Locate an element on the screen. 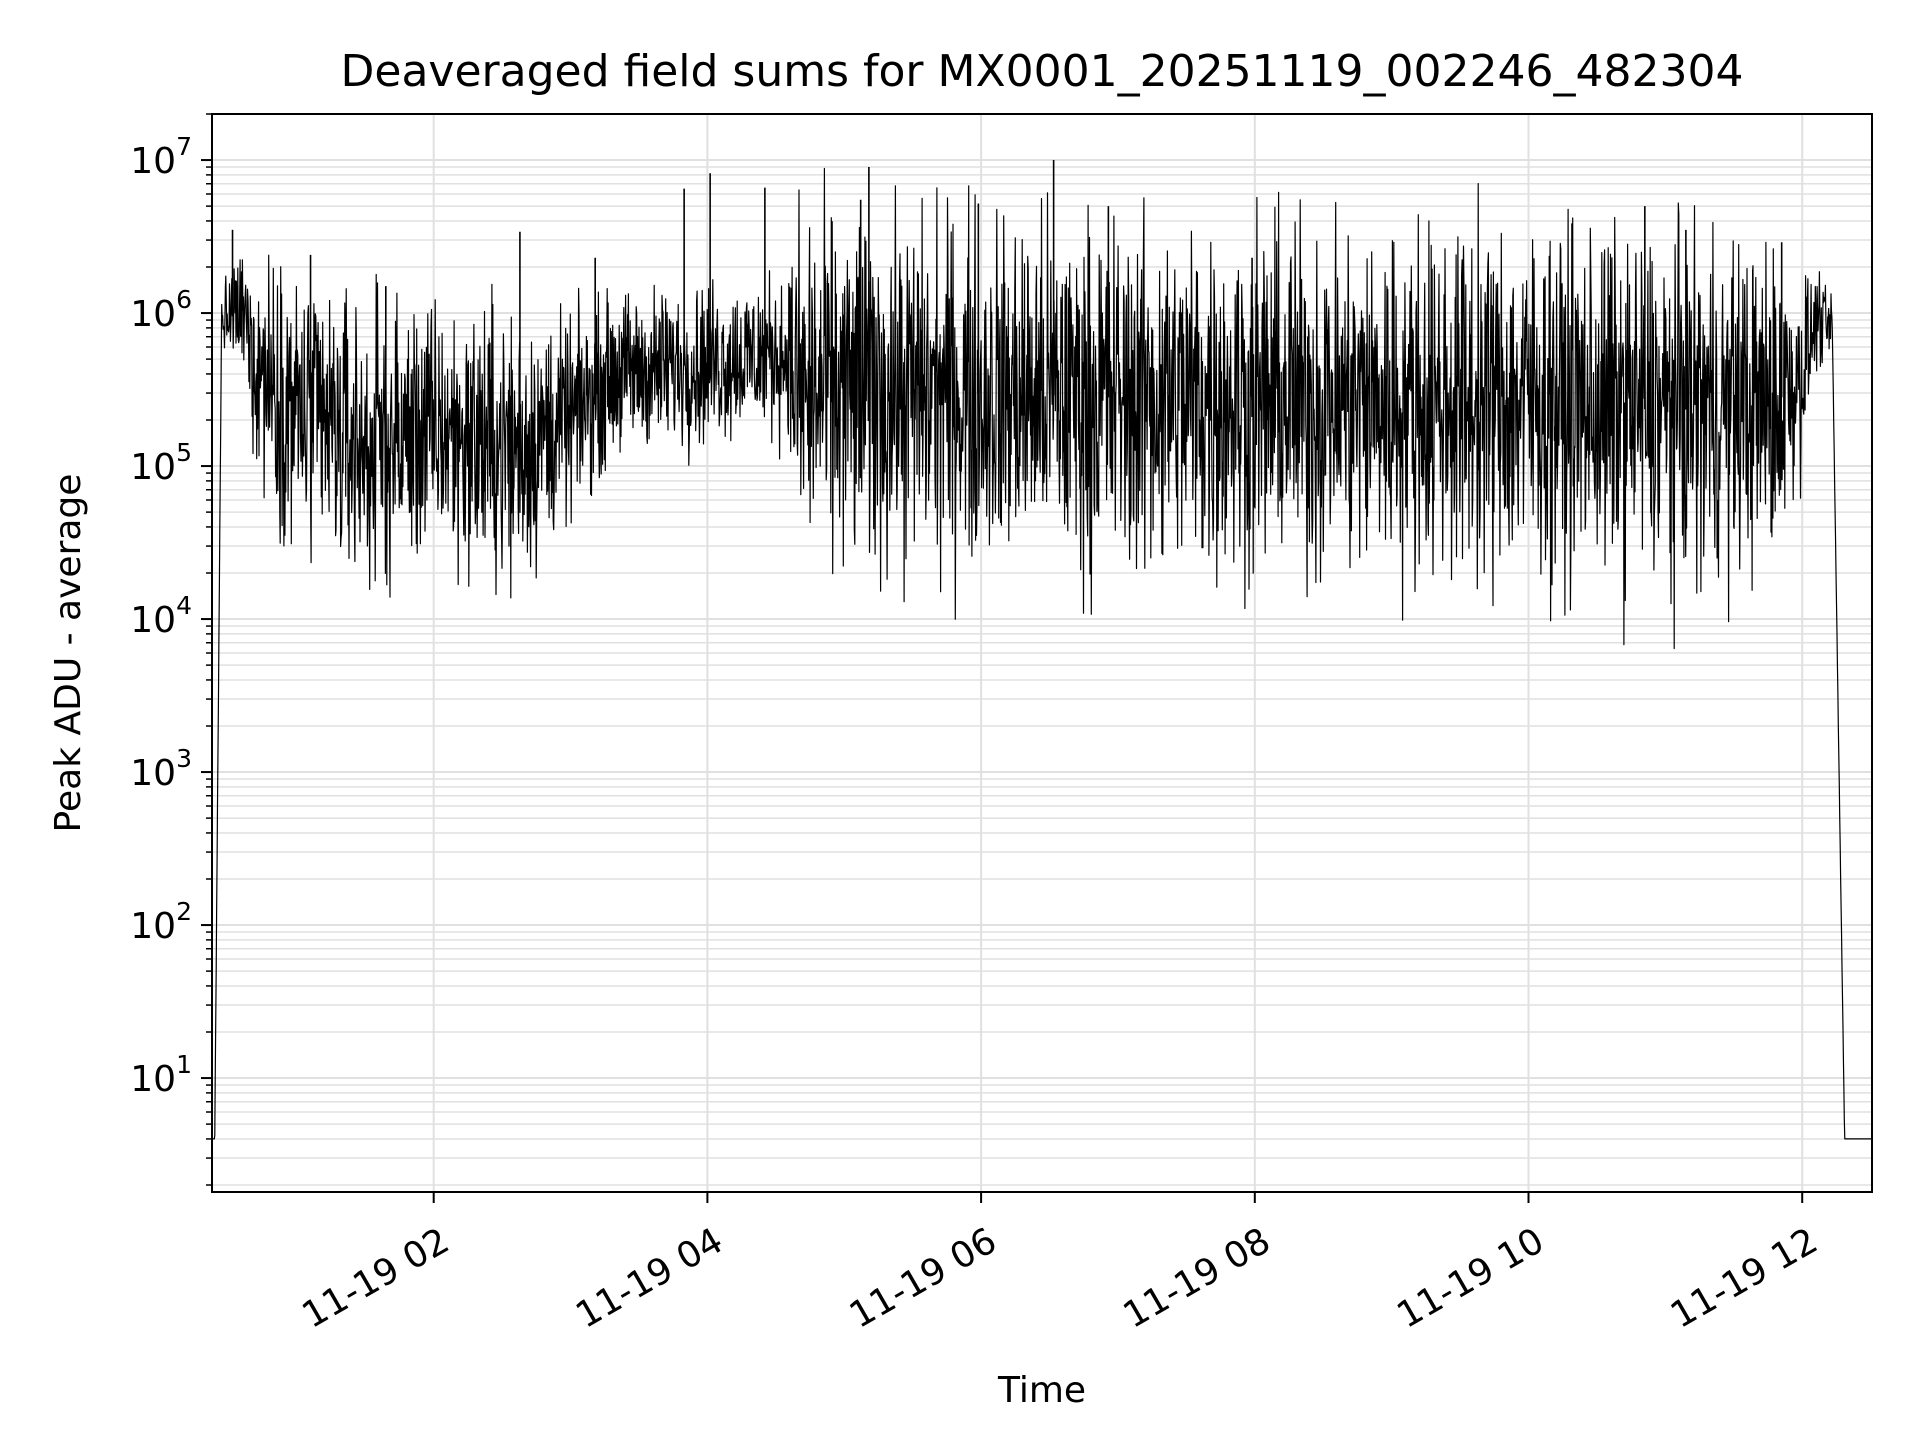 The image size is (1920, 1440). y-tick-label: 10⁷ is located at coordinates (161, 157).